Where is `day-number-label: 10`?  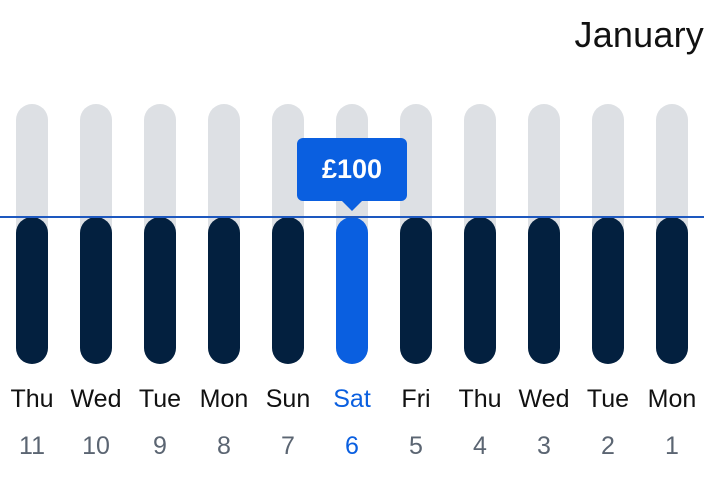
day-number-label: 10 is located at coordinates (96, 446).